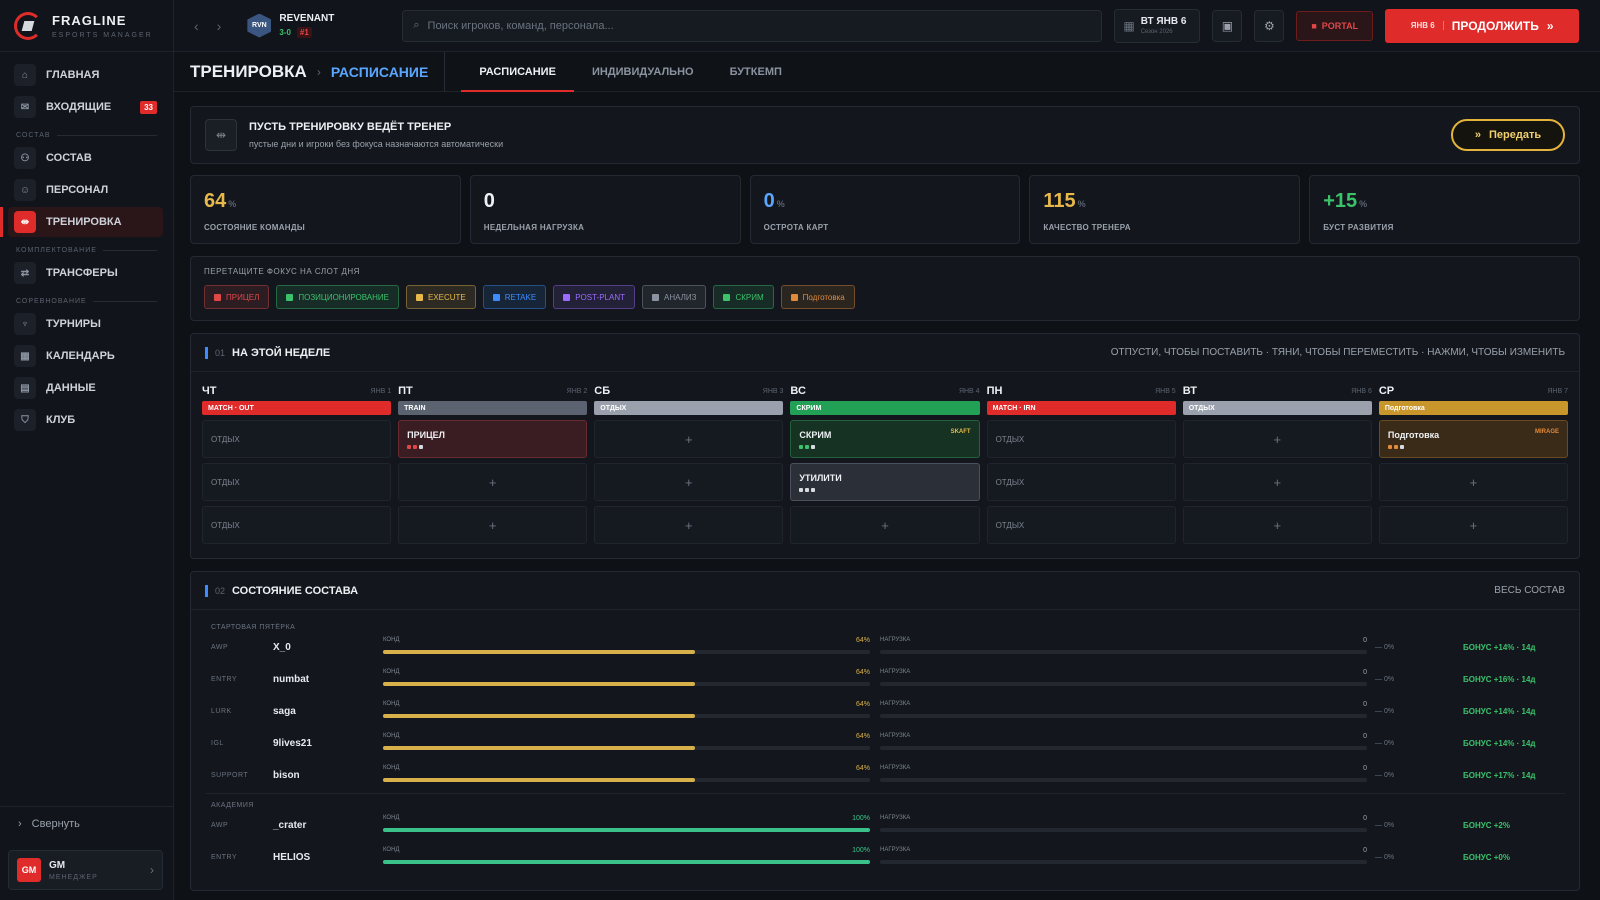 This screenshot has width=1600, height=900. I want to click on search-icon: ⌕, so click(416, 25).